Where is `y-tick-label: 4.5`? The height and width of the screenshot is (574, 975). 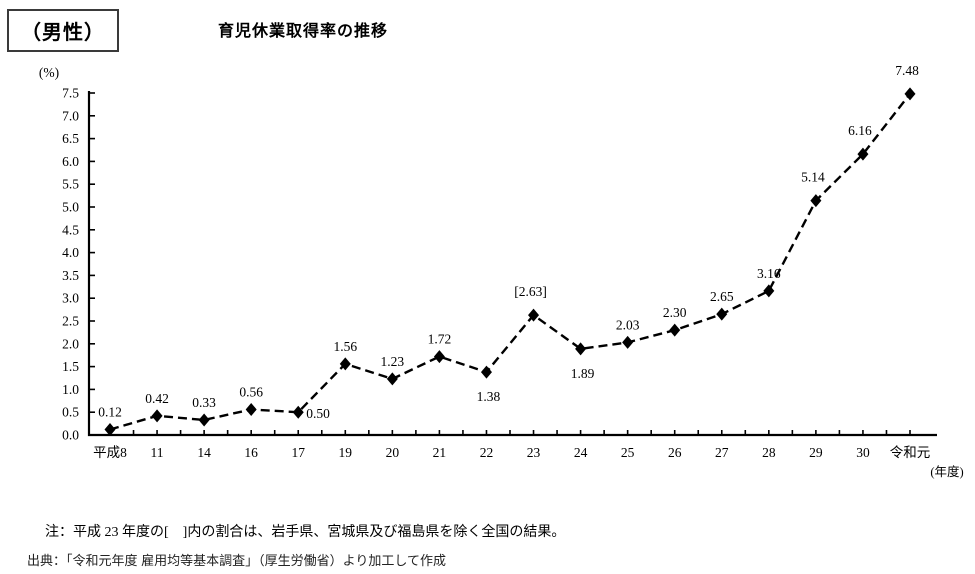 y-tick-label: 4.5 is located at coordinates (70, 229).